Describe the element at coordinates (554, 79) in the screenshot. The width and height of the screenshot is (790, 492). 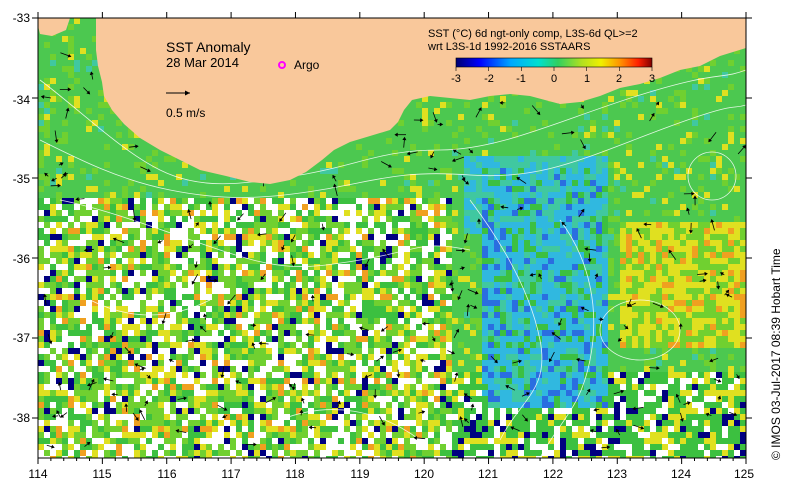
I see `colorbar-tick-label: 0` at that location.